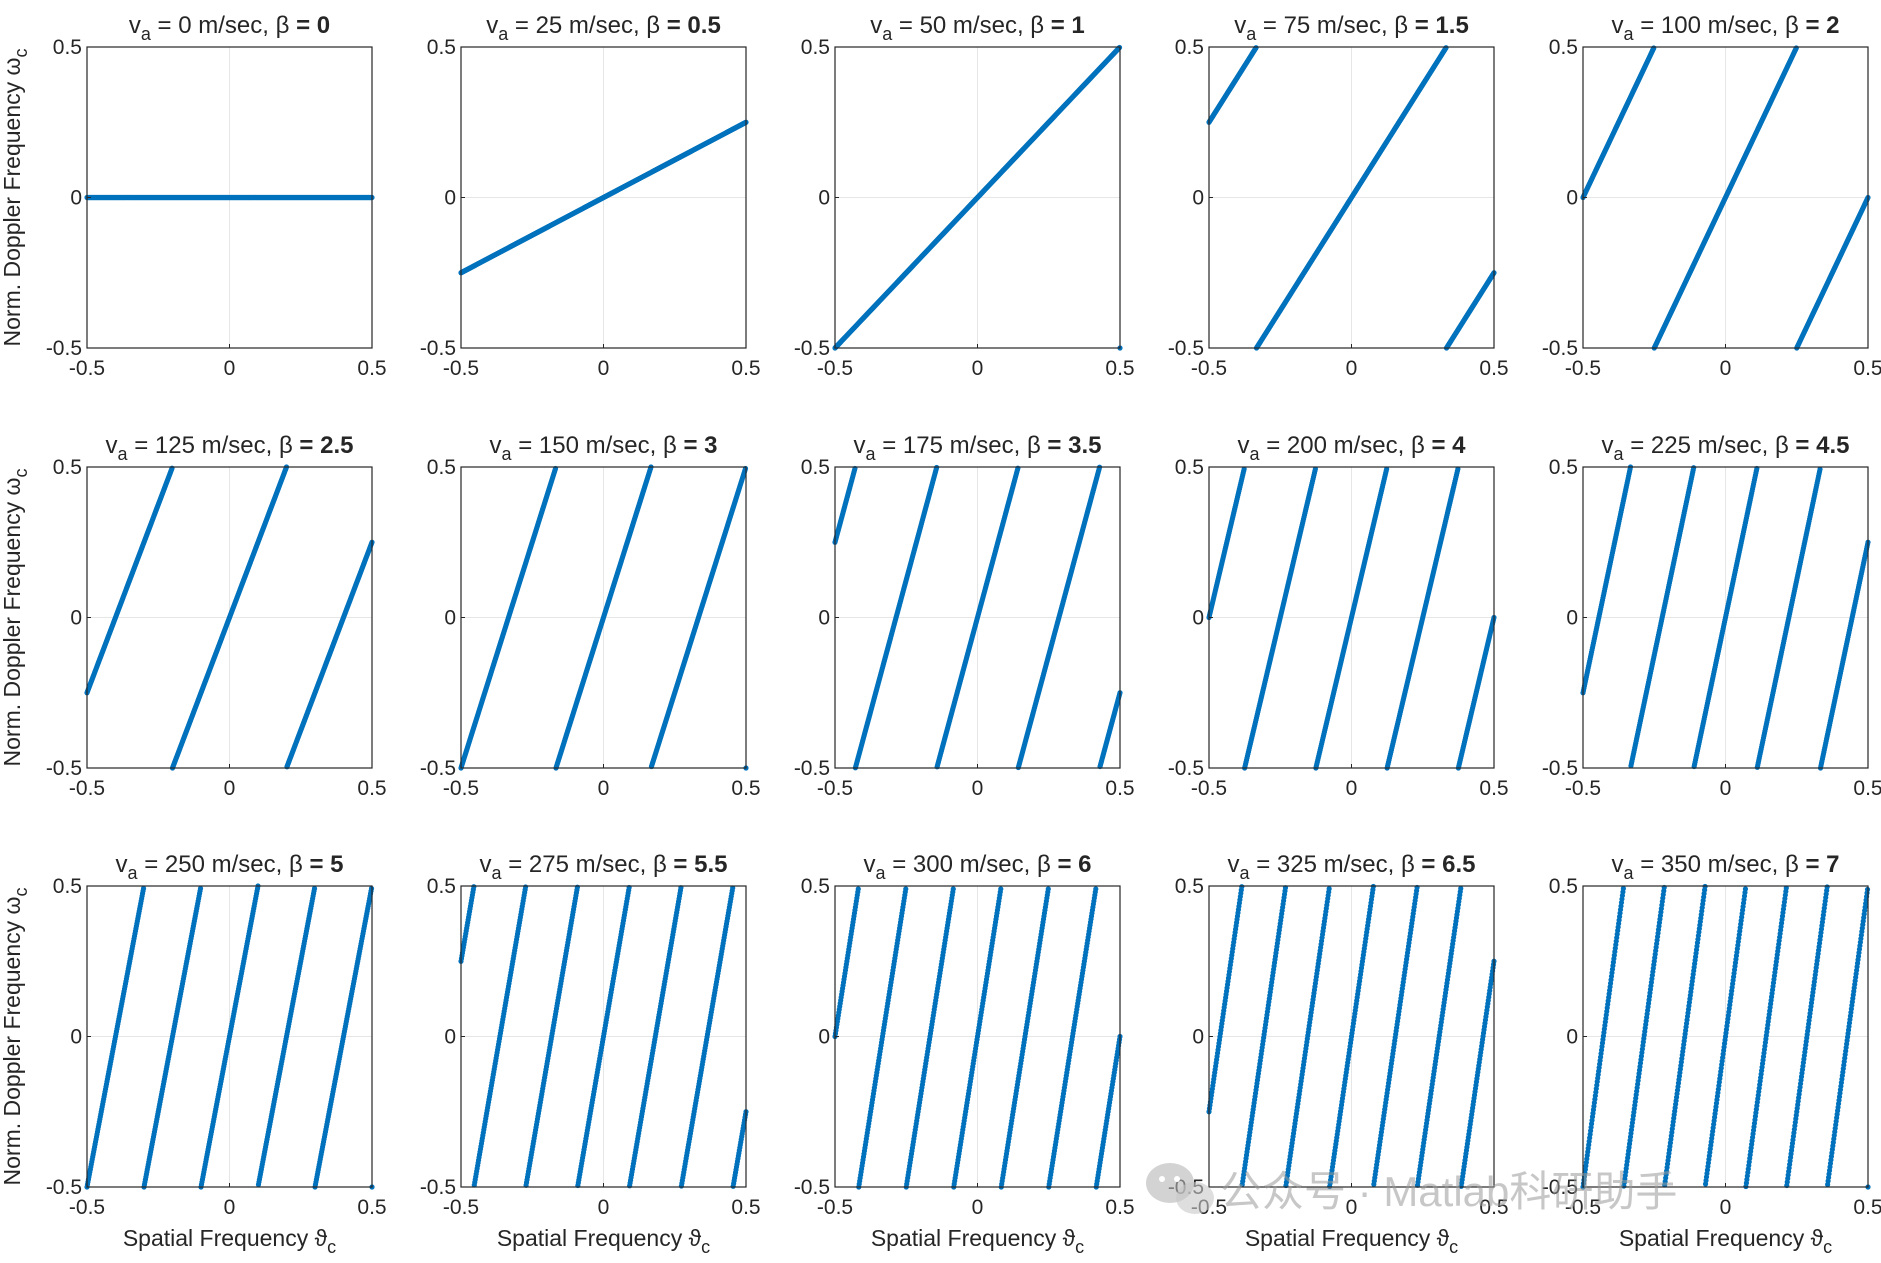  I want to click on subplot-4: -0.5-0.5 0 0 0.5 0.5 va = 75 m/sec, β = 1.5, so click(1338, 196).